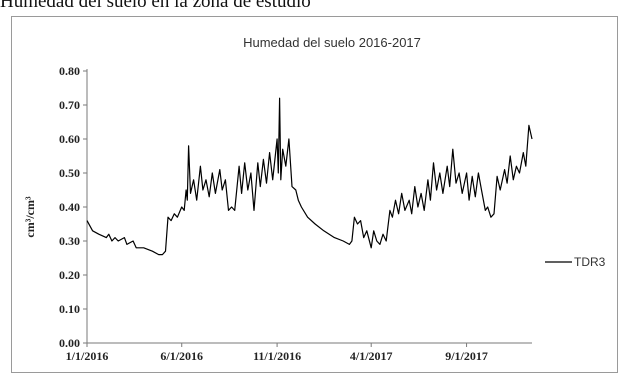  Describe the element at coordinates (69, 309) in the screenshot. I see `y-tick-label: 0.10` at that location.